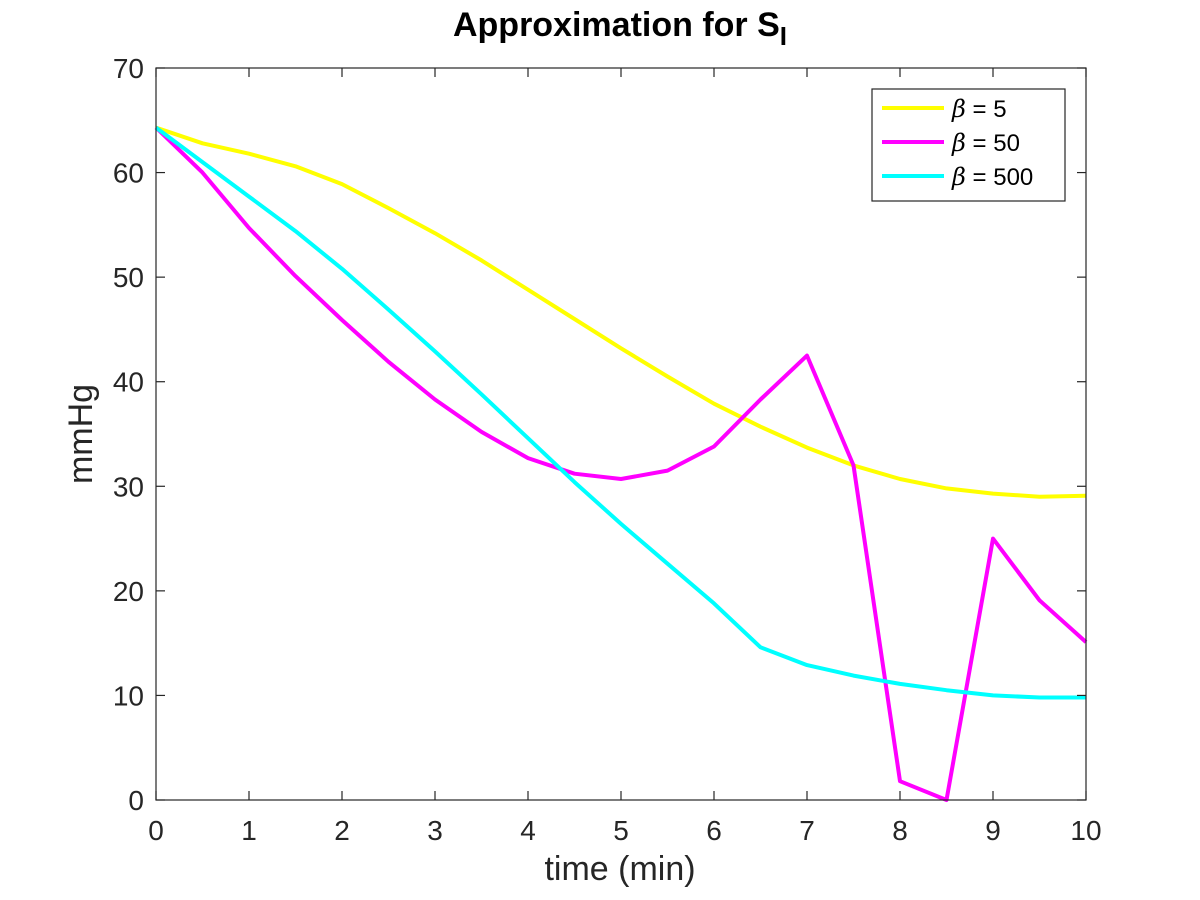 Image resolution: width=1200 pixels, height=900 pixels. Describe the element at coordinates (900, 830) in the screenshot. I see `x-tick-label: 8` at that location.